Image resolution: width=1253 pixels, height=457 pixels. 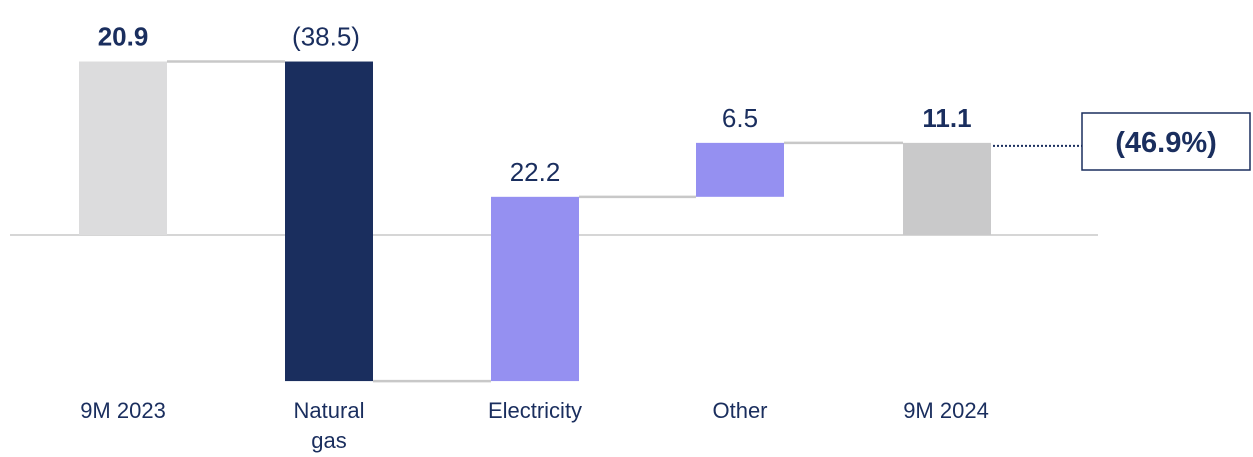 What do you see at coordinates (123, 410) in the screenshot?
I see `category-label-9m-2023: 9M 2023` at bounding box center [123, 410].